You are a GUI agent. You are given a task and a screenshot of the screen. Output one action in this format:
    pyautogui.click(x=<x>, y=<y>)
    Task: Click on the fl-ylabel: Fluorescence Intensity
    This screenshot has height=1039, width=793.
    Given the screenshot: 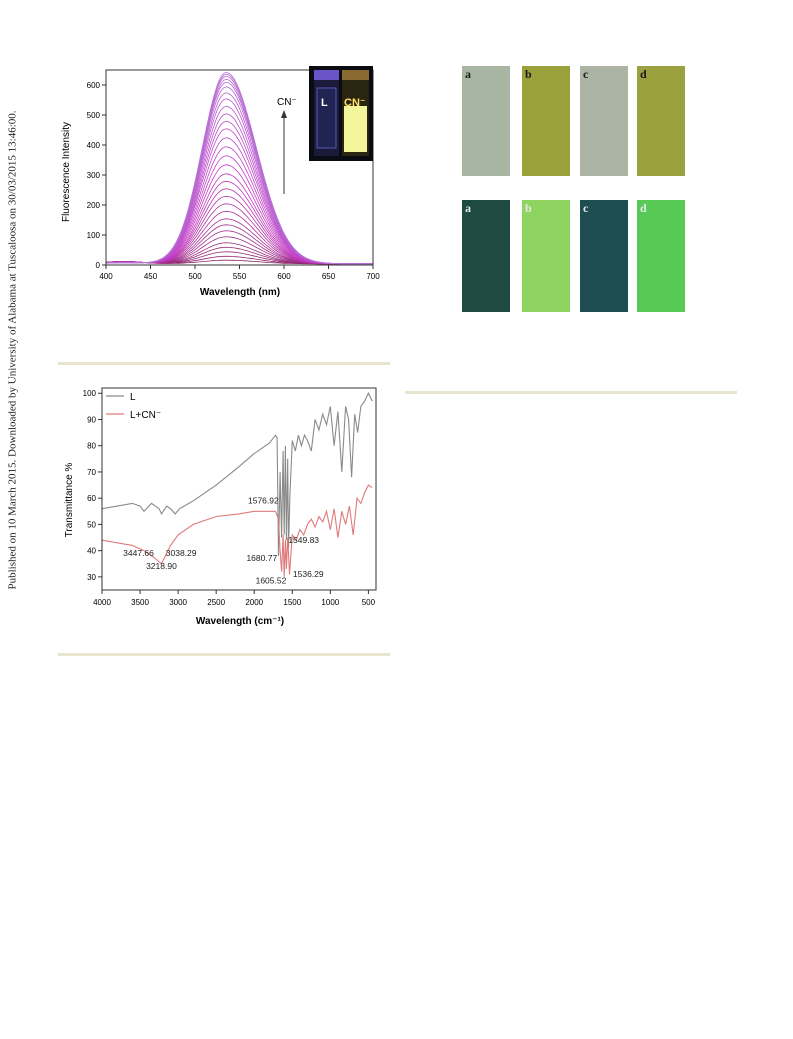 What is the action you would take?
    pyautogui.click(x=66, y=172)
    